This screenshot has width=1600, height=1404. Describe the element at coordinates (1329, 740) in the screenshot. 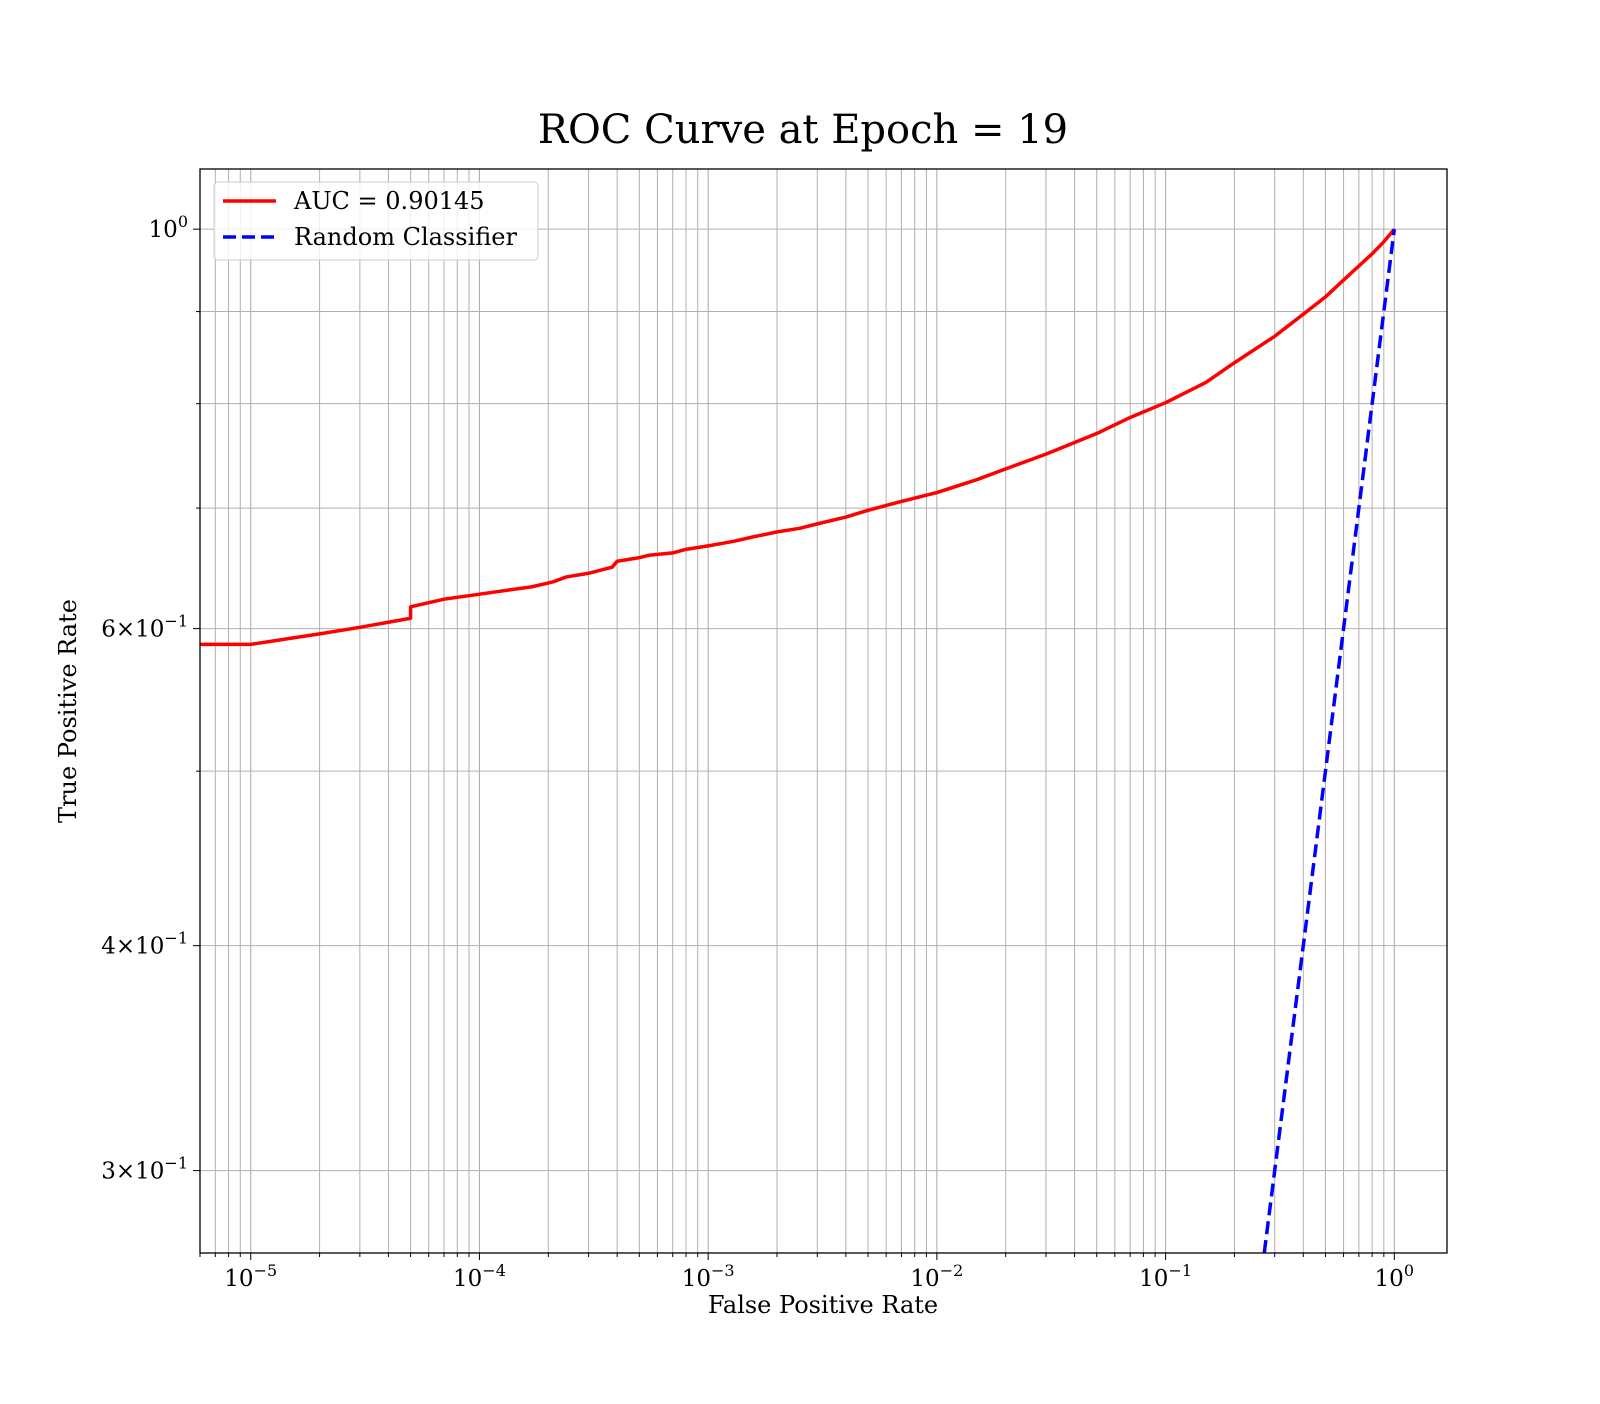

I see `random-classifier-line` at that location.